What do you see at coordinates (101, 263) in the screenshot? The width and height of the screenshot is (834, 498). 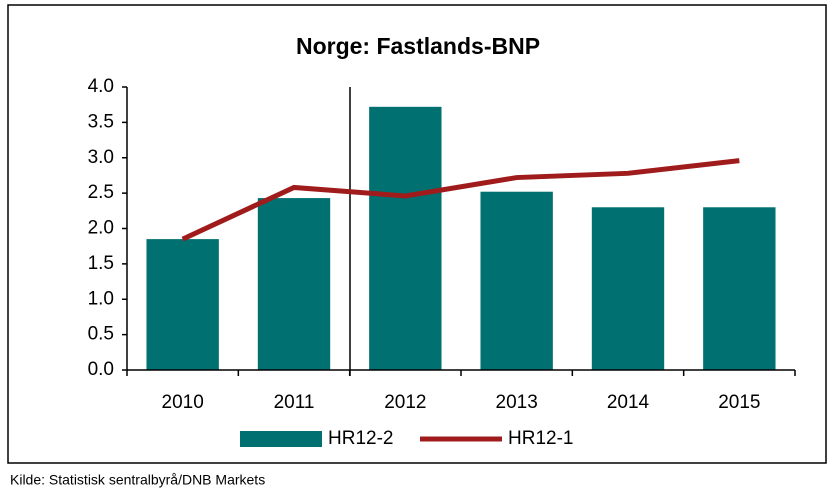 I see `y-tick-label: 1.5` at bounding box center [101, 263].